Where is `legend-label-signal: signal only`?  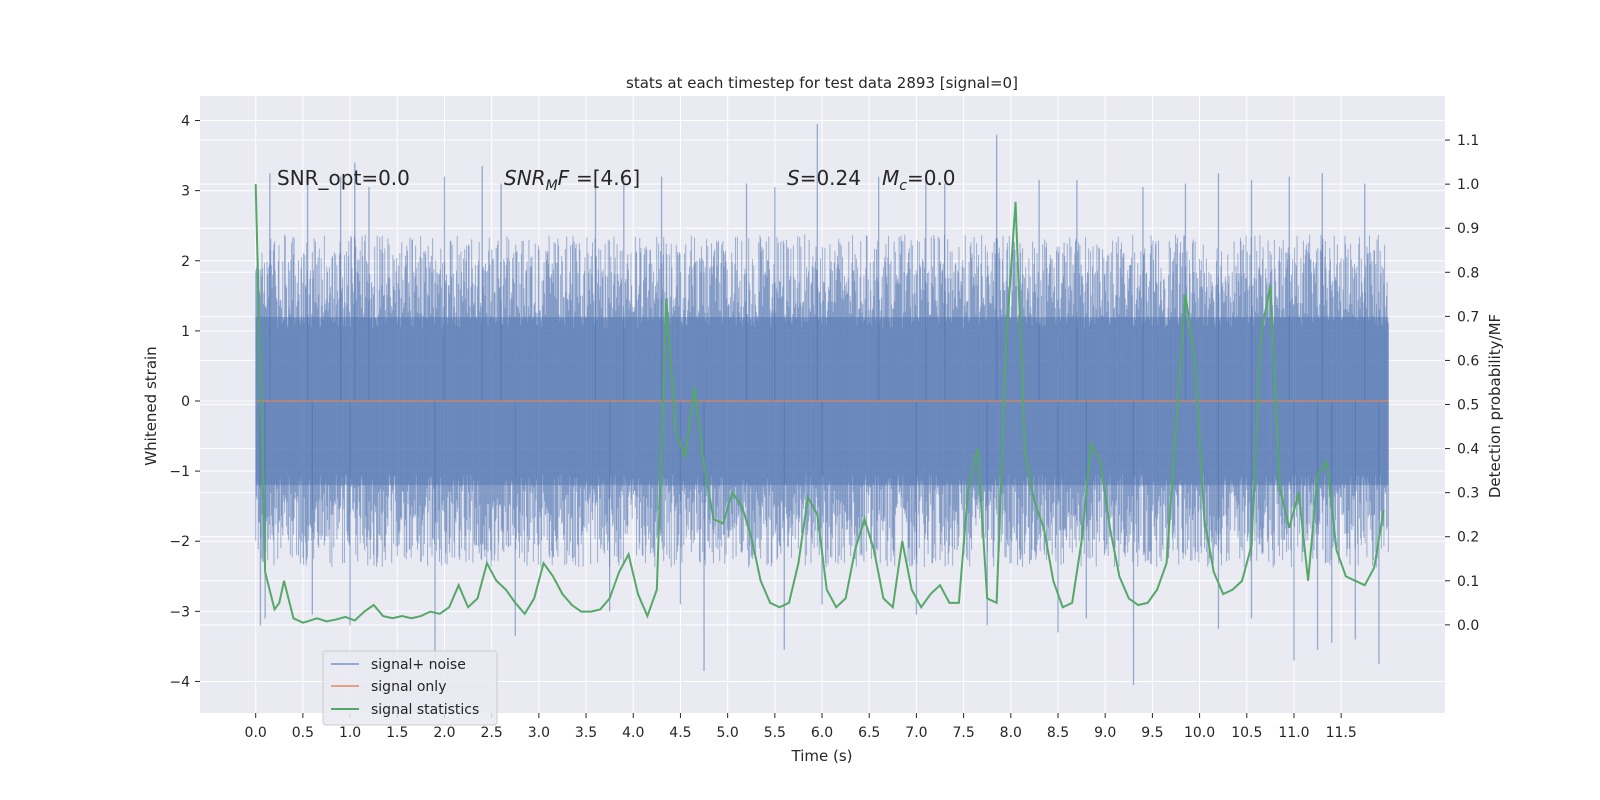
legend-label-signal: signal only is located at coordinates (408, 687).